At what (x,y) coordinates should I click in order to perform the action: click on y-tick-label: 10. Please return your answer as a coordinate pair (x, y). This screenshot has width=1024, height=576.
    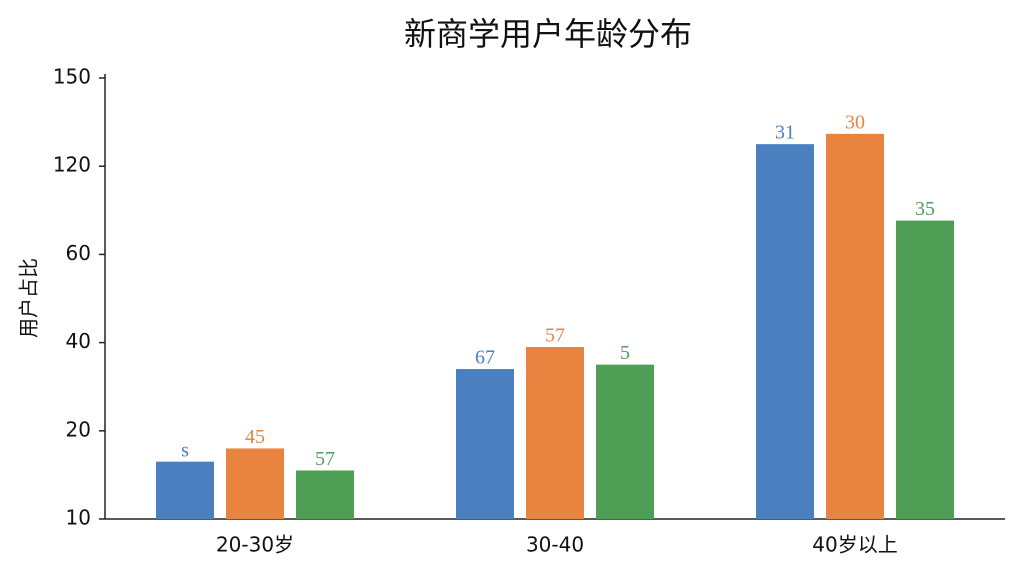
    Looking at the image, I should click on (78, 518).